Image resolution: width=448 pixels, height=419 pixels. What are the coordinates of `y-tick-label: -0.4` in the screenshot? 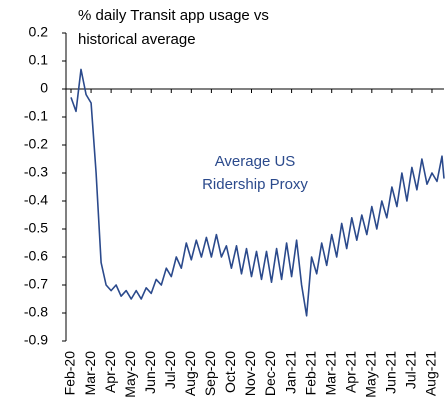 It's located at (36, 200).